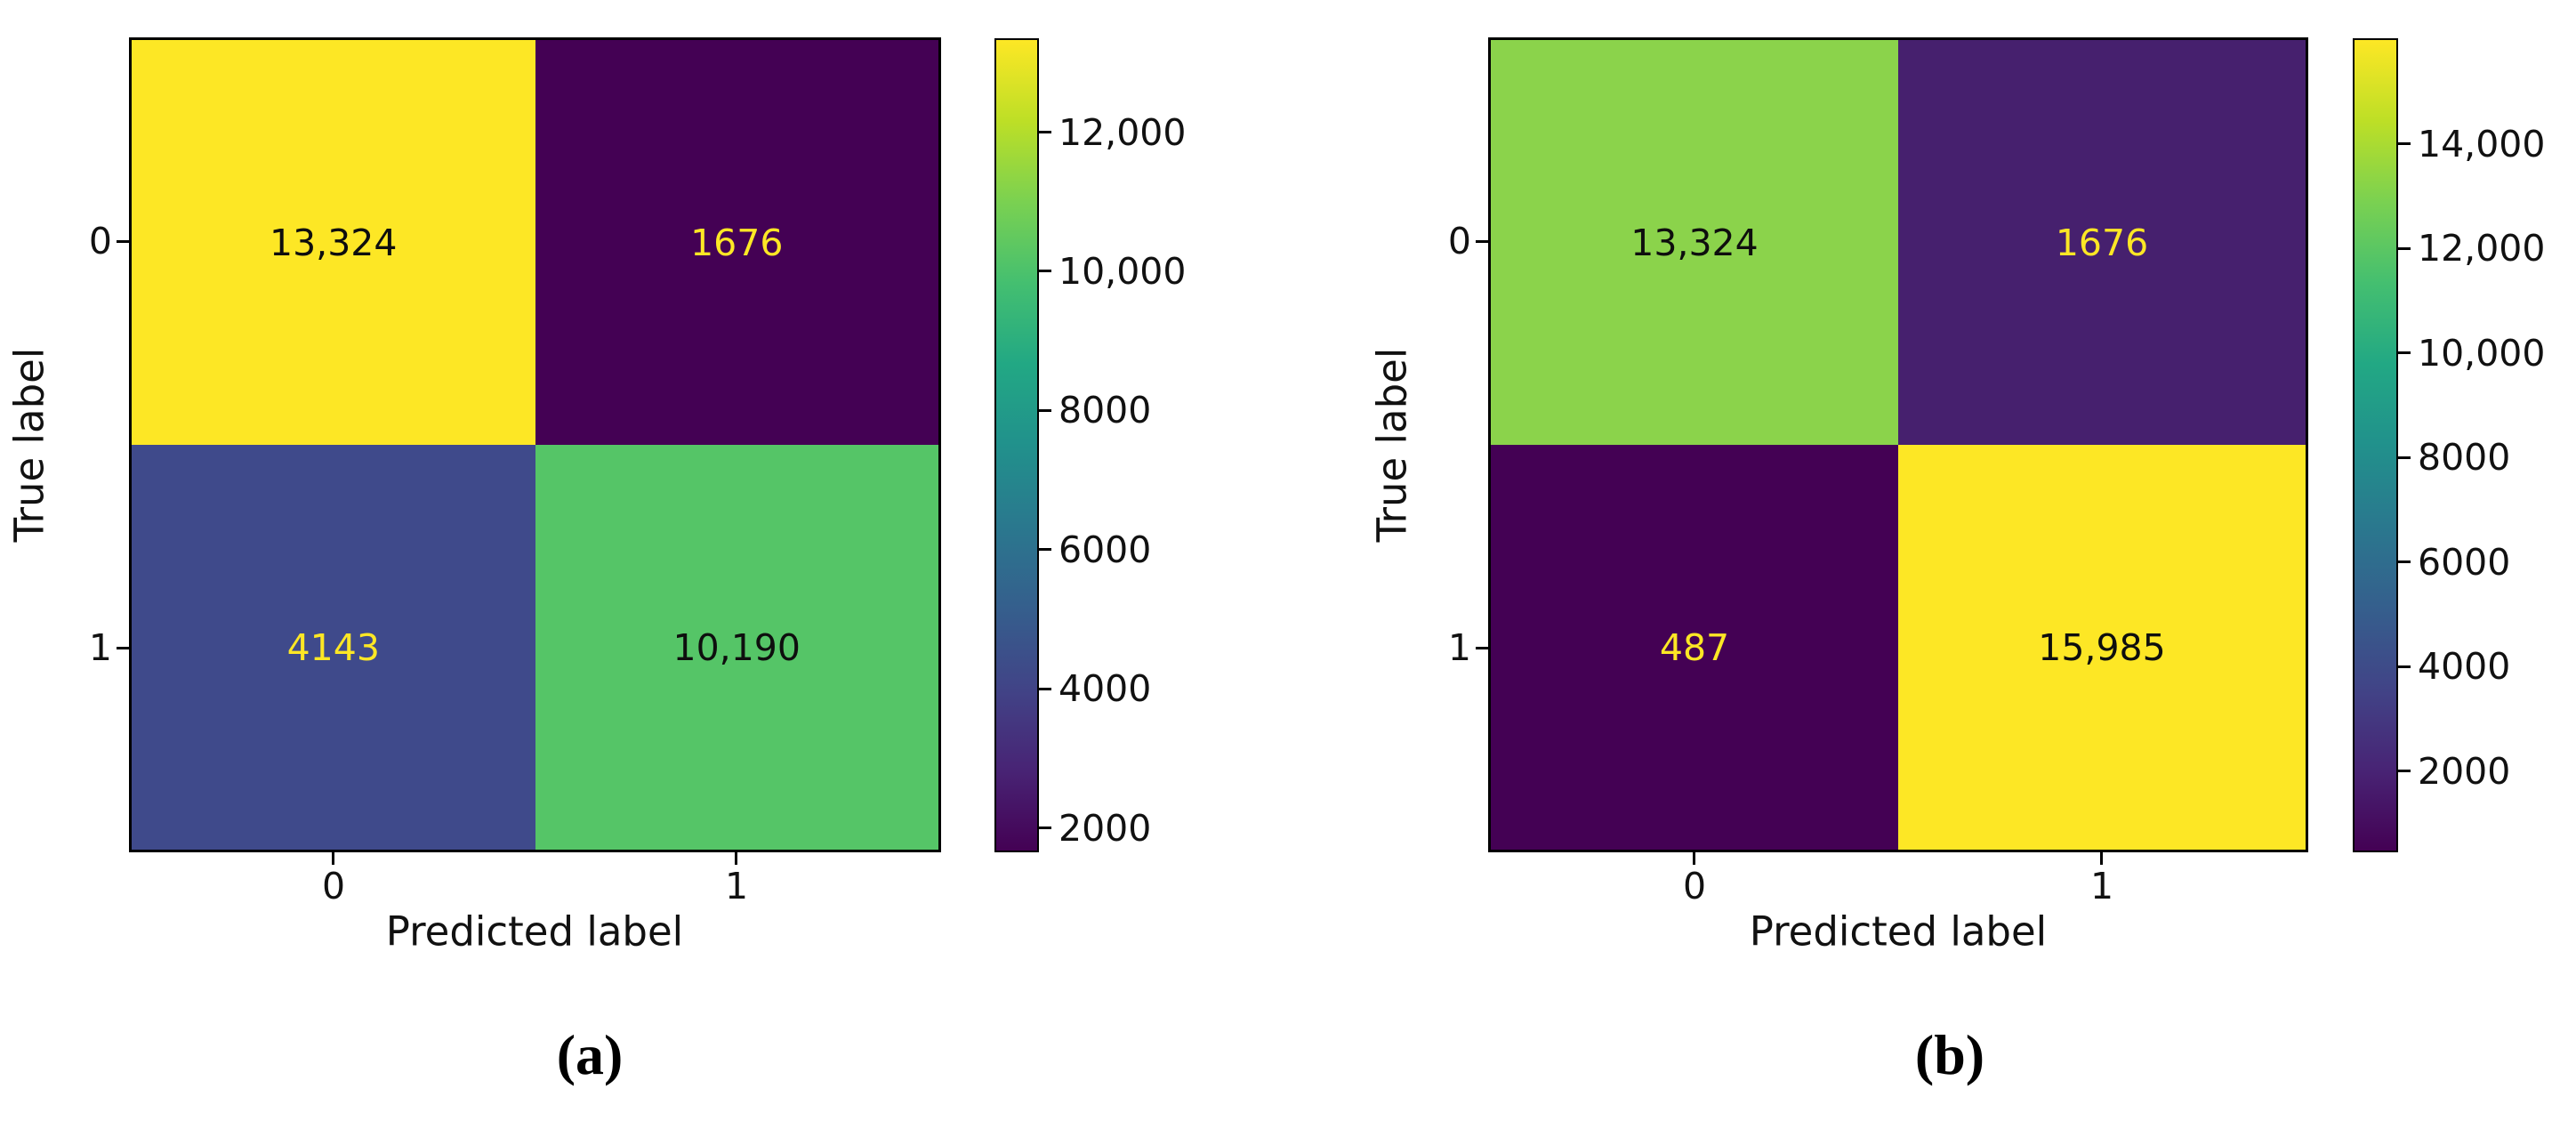  I want to click on cell-a-r0c1: 1676, so click(736, 243).